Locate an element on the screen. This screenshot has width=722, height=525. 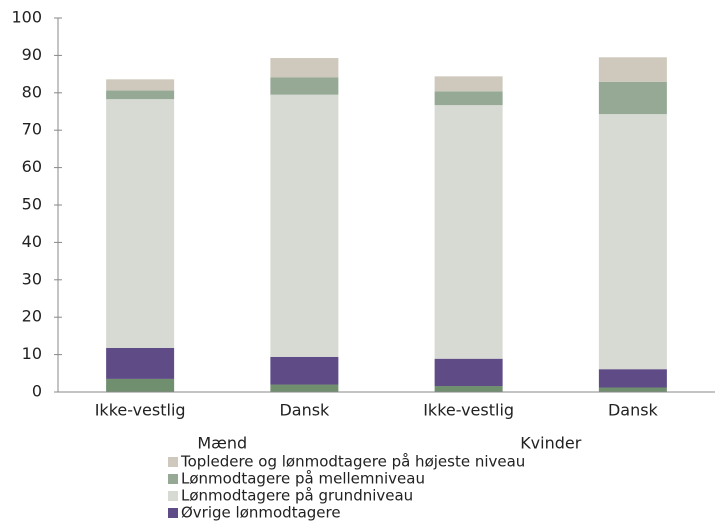
y-tick-label: 0 is located at coordinates (37, 391).